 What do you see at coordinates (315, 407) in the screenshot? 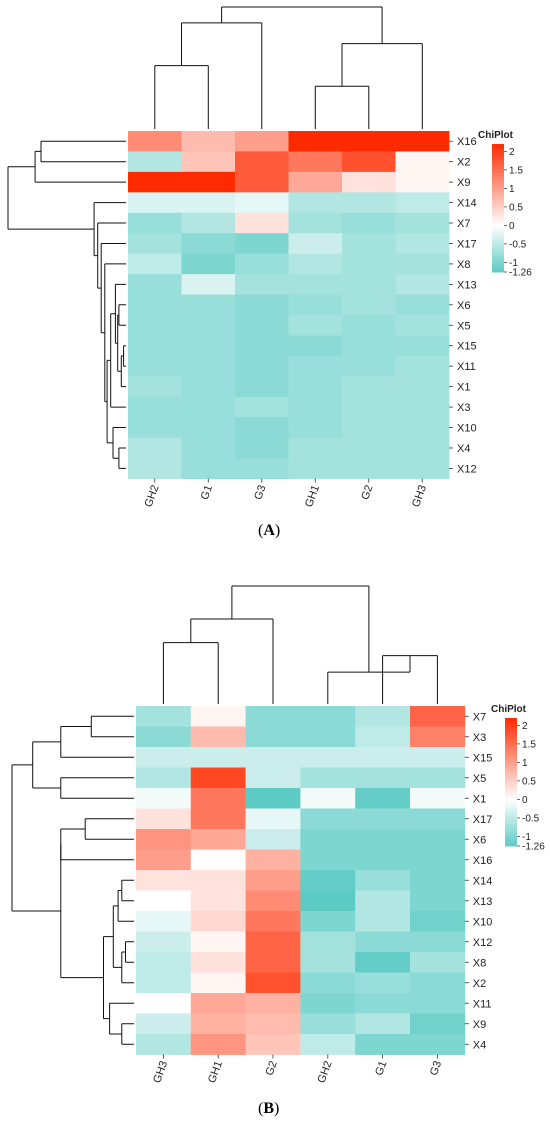
I see `heatmap-cell-a-x3-gh1` at bounding box center [315, 407].